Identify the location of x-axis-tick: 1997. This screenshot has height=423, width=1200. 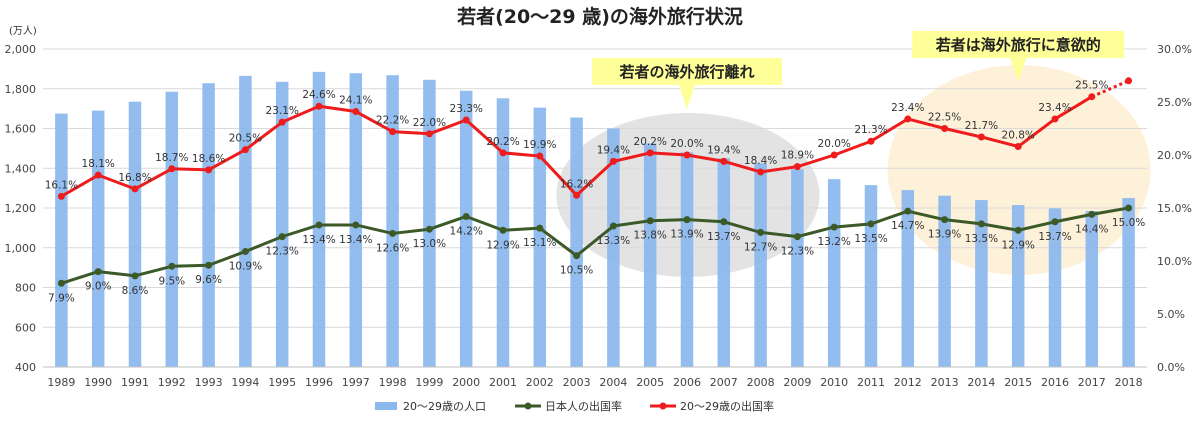
(356, 382).